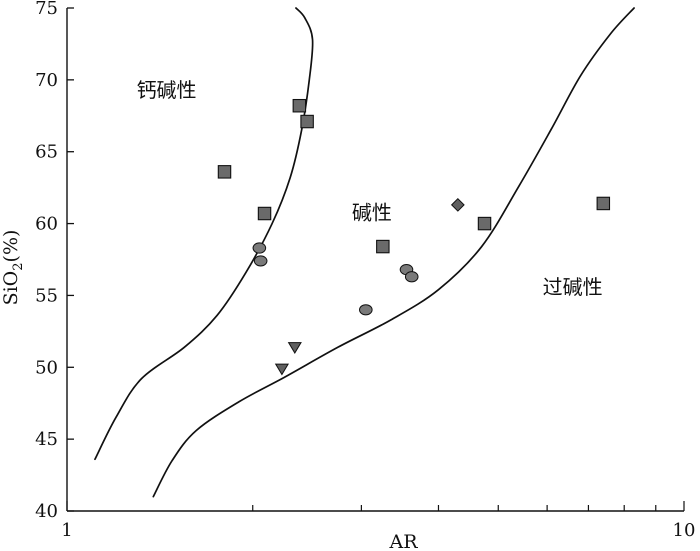 The image size is (700, 551). Describe the element at coordinates (684, 530) in the screenshot. I see `x-tick-label: 10` at that location.